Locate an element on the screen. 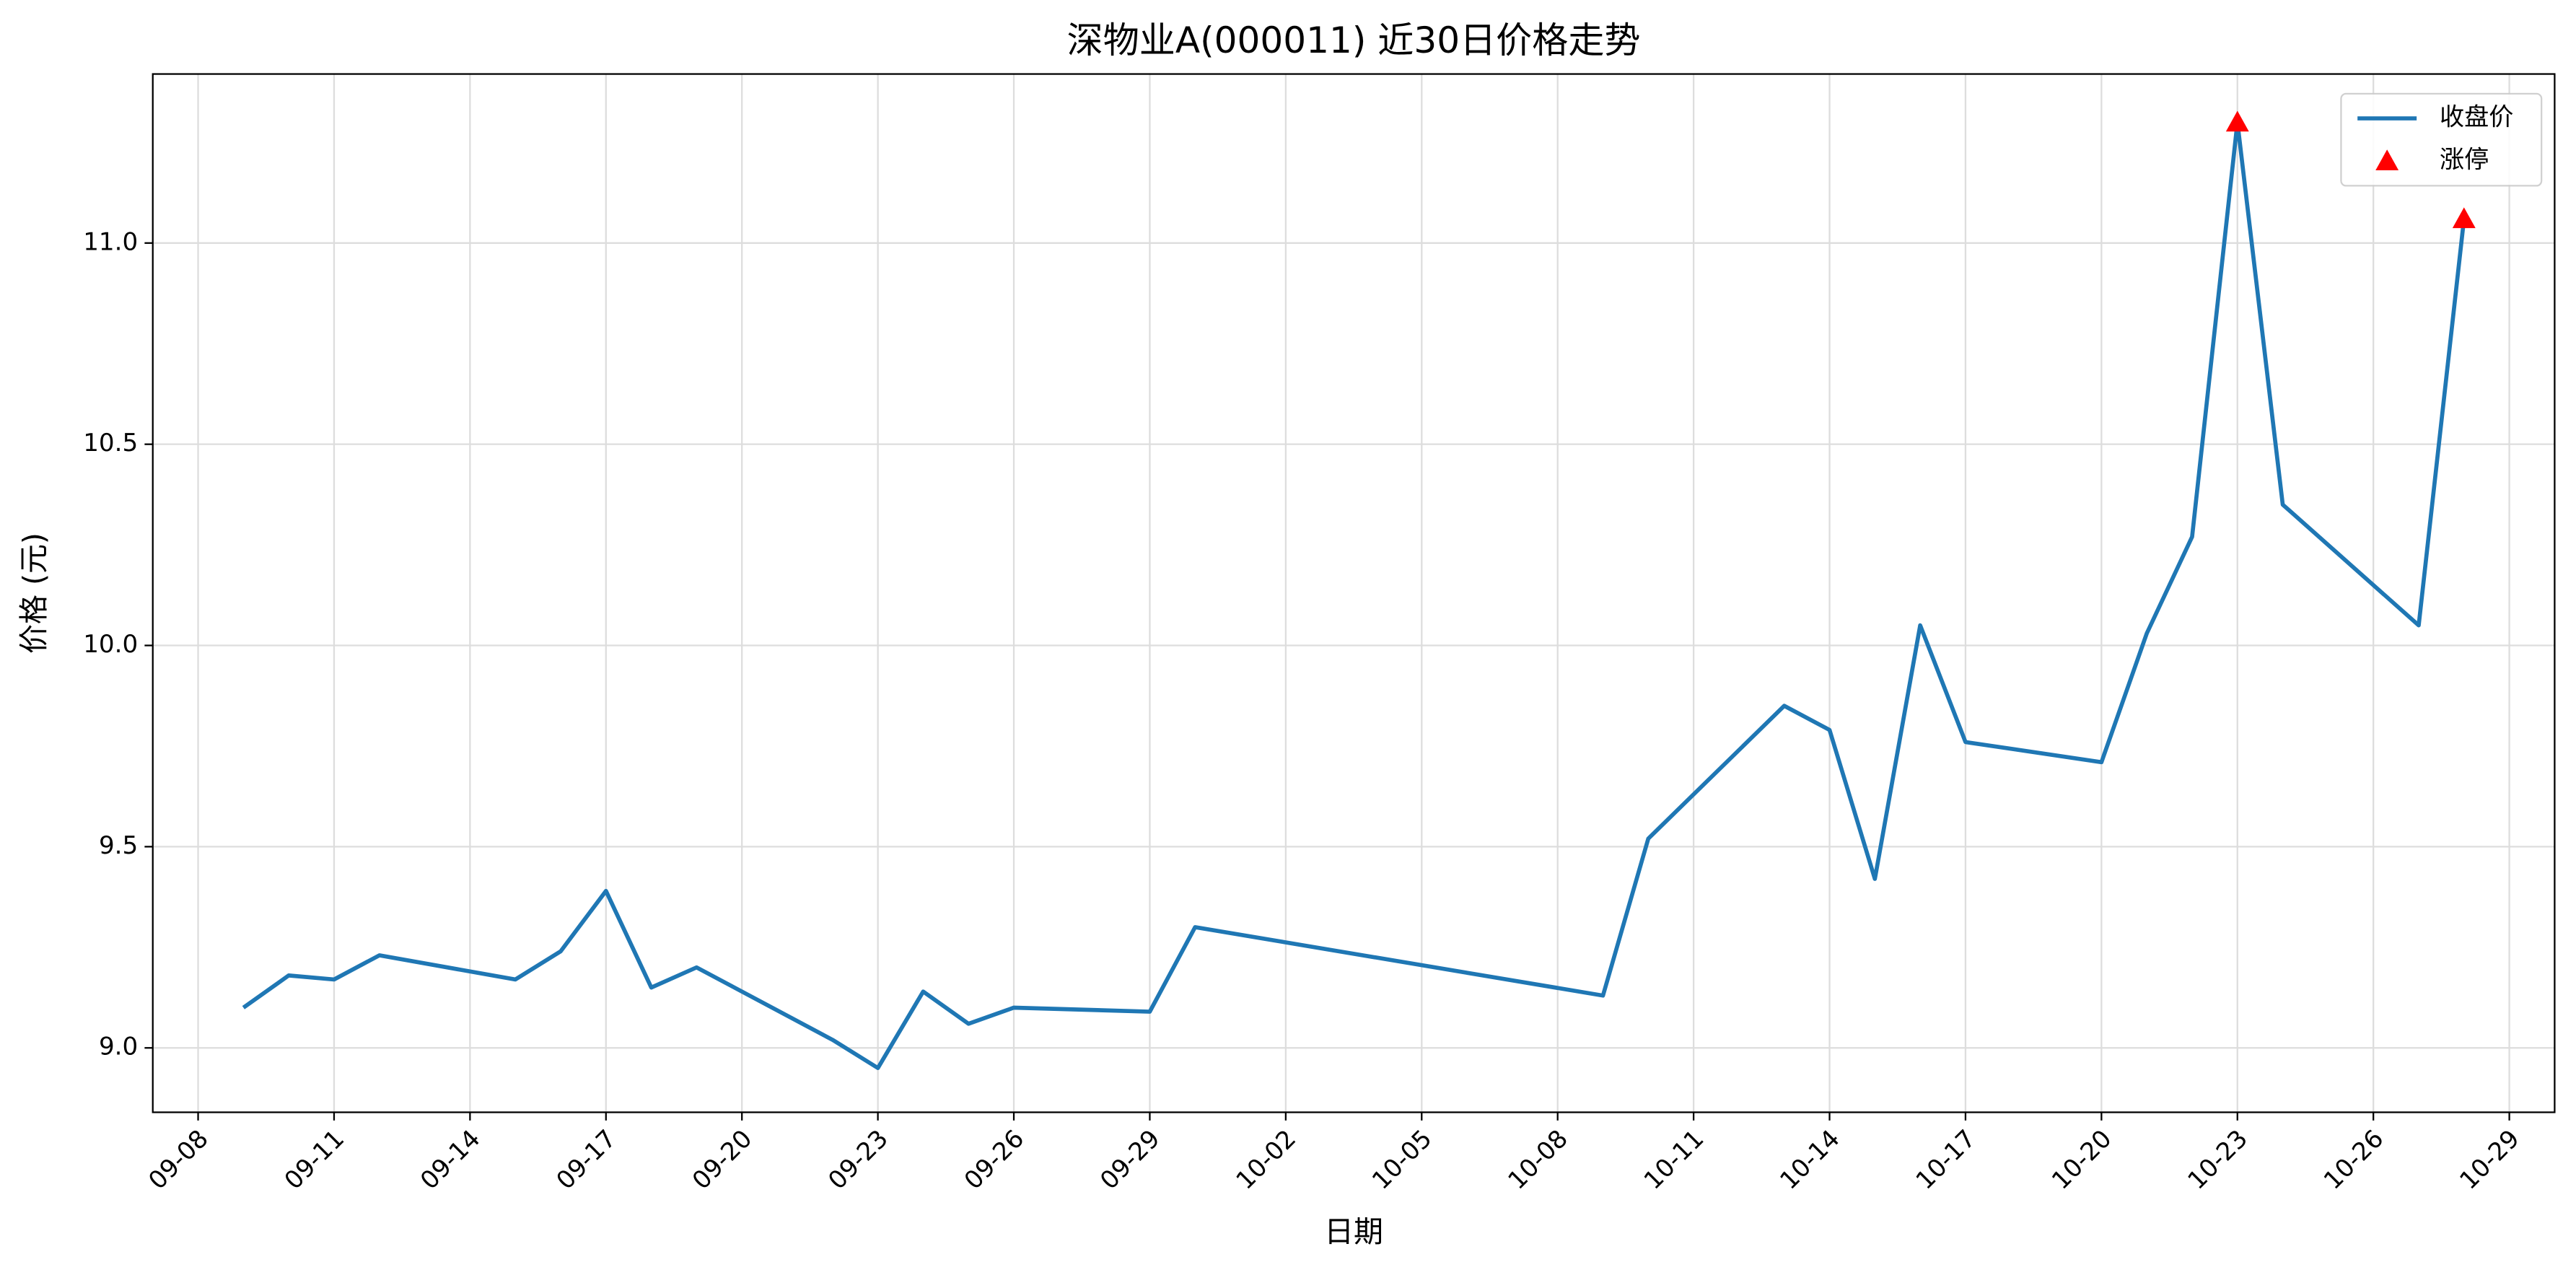 This screenshot has width=2576, height=1275. y-tick-label: 9.0 is located at coordinates (118, 1047).